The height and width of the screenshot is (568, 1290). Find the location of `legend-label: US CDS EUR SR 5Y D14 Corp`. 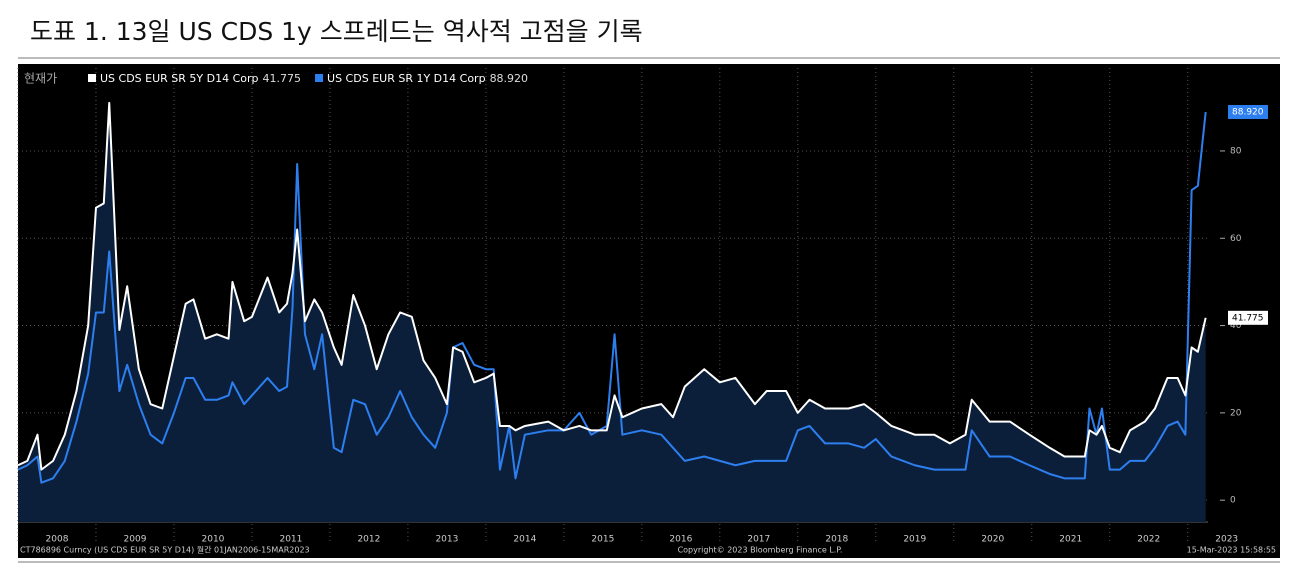

legend-label: US CDS EUR SR 5Y D14 Corp is located at coordinates (179, 78).